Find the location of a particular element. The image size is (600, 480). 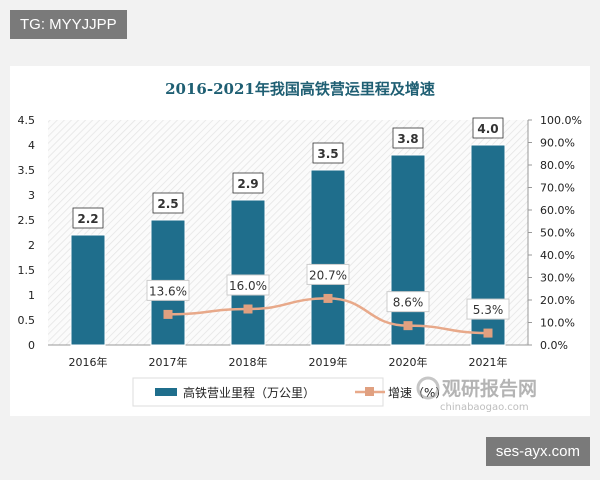

growth-label: 16.0% is located at coordinates (248, 286).